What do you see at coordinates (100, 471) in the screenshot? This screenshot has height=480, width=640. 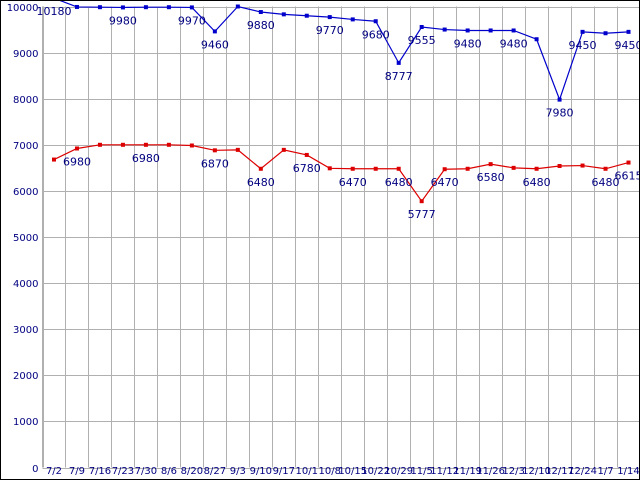 I see `x-axis-tick-label: 7/16` at bounding box center [100, 471].